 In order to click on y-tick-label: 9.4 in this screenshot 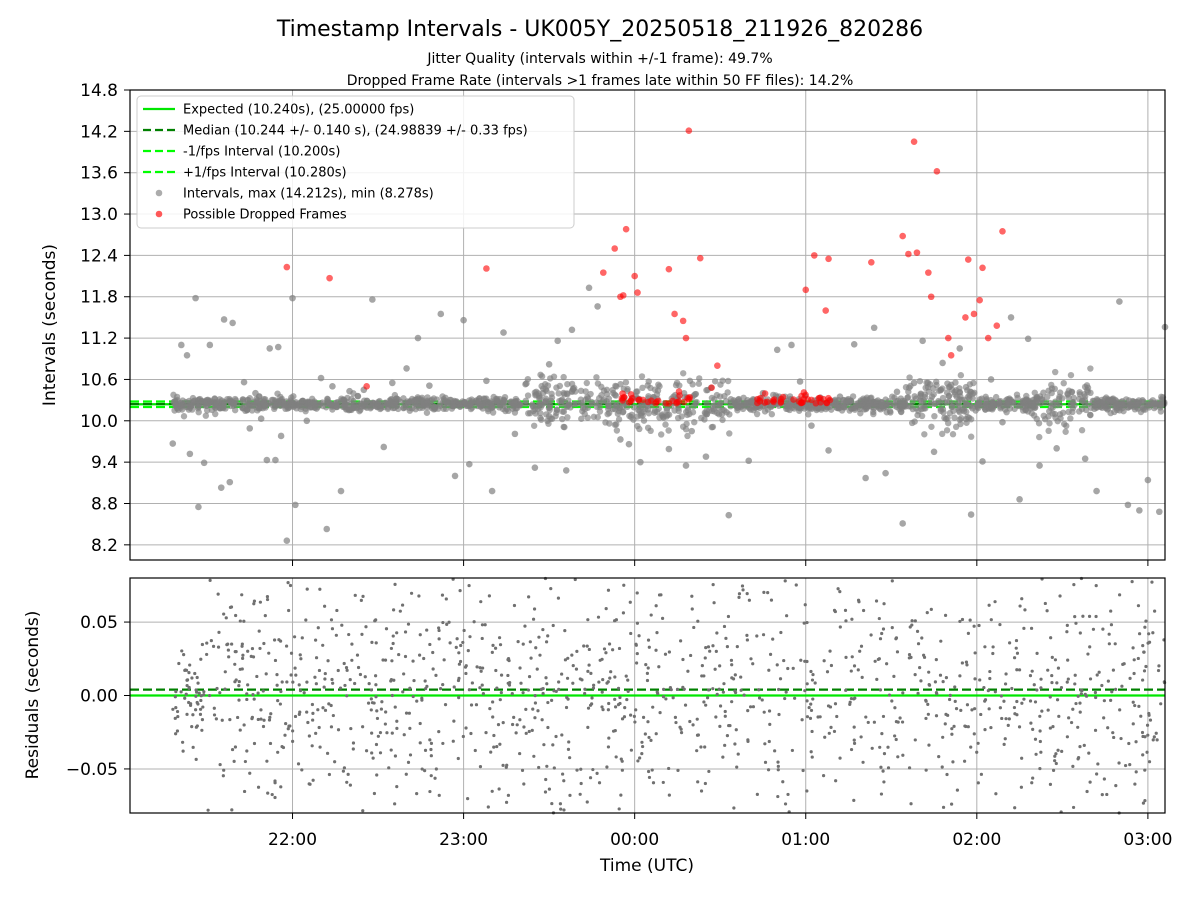, I will do `click(104, 463)`.